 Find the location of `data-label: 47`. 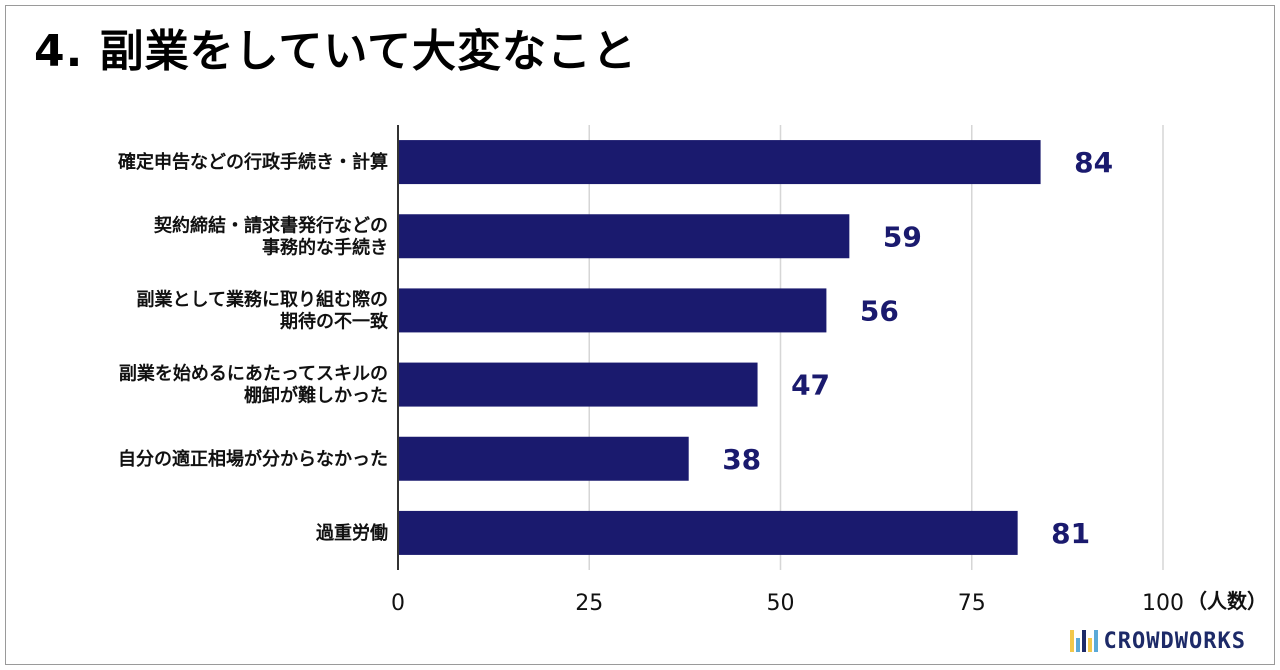

data-label: 47 is located at coordinates (810, 385).